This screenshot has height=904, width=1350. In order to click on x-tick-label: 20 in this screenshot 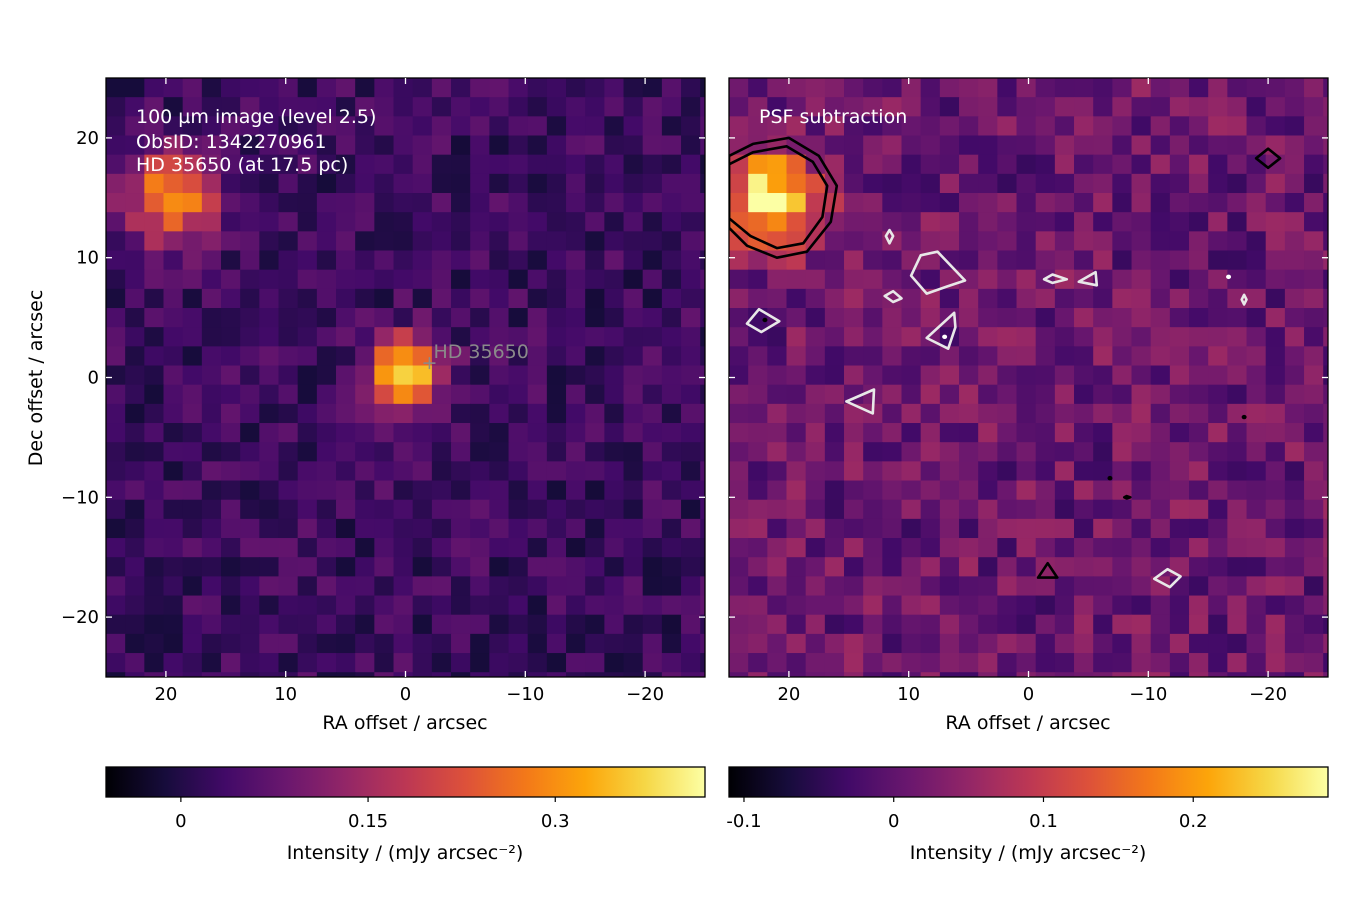, I will do `click(165, 694)`.